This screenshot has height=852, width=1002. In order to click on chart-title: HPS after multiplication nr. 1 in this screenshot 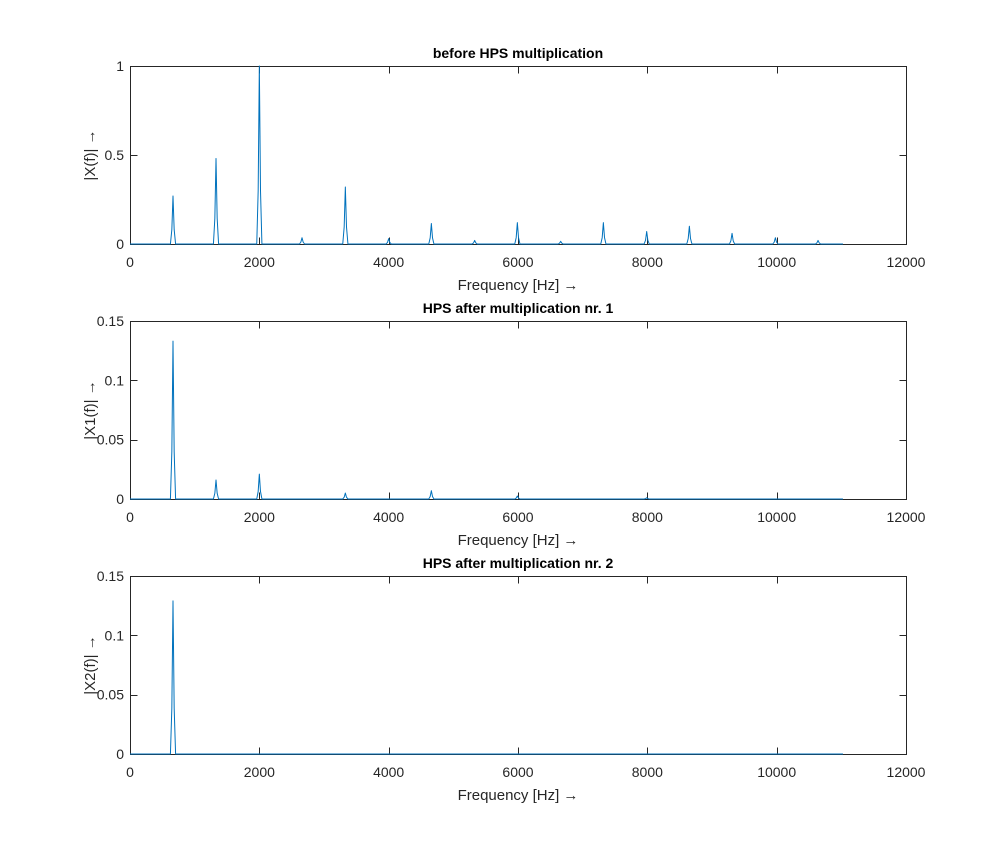, I will do `click(518, 308)`.